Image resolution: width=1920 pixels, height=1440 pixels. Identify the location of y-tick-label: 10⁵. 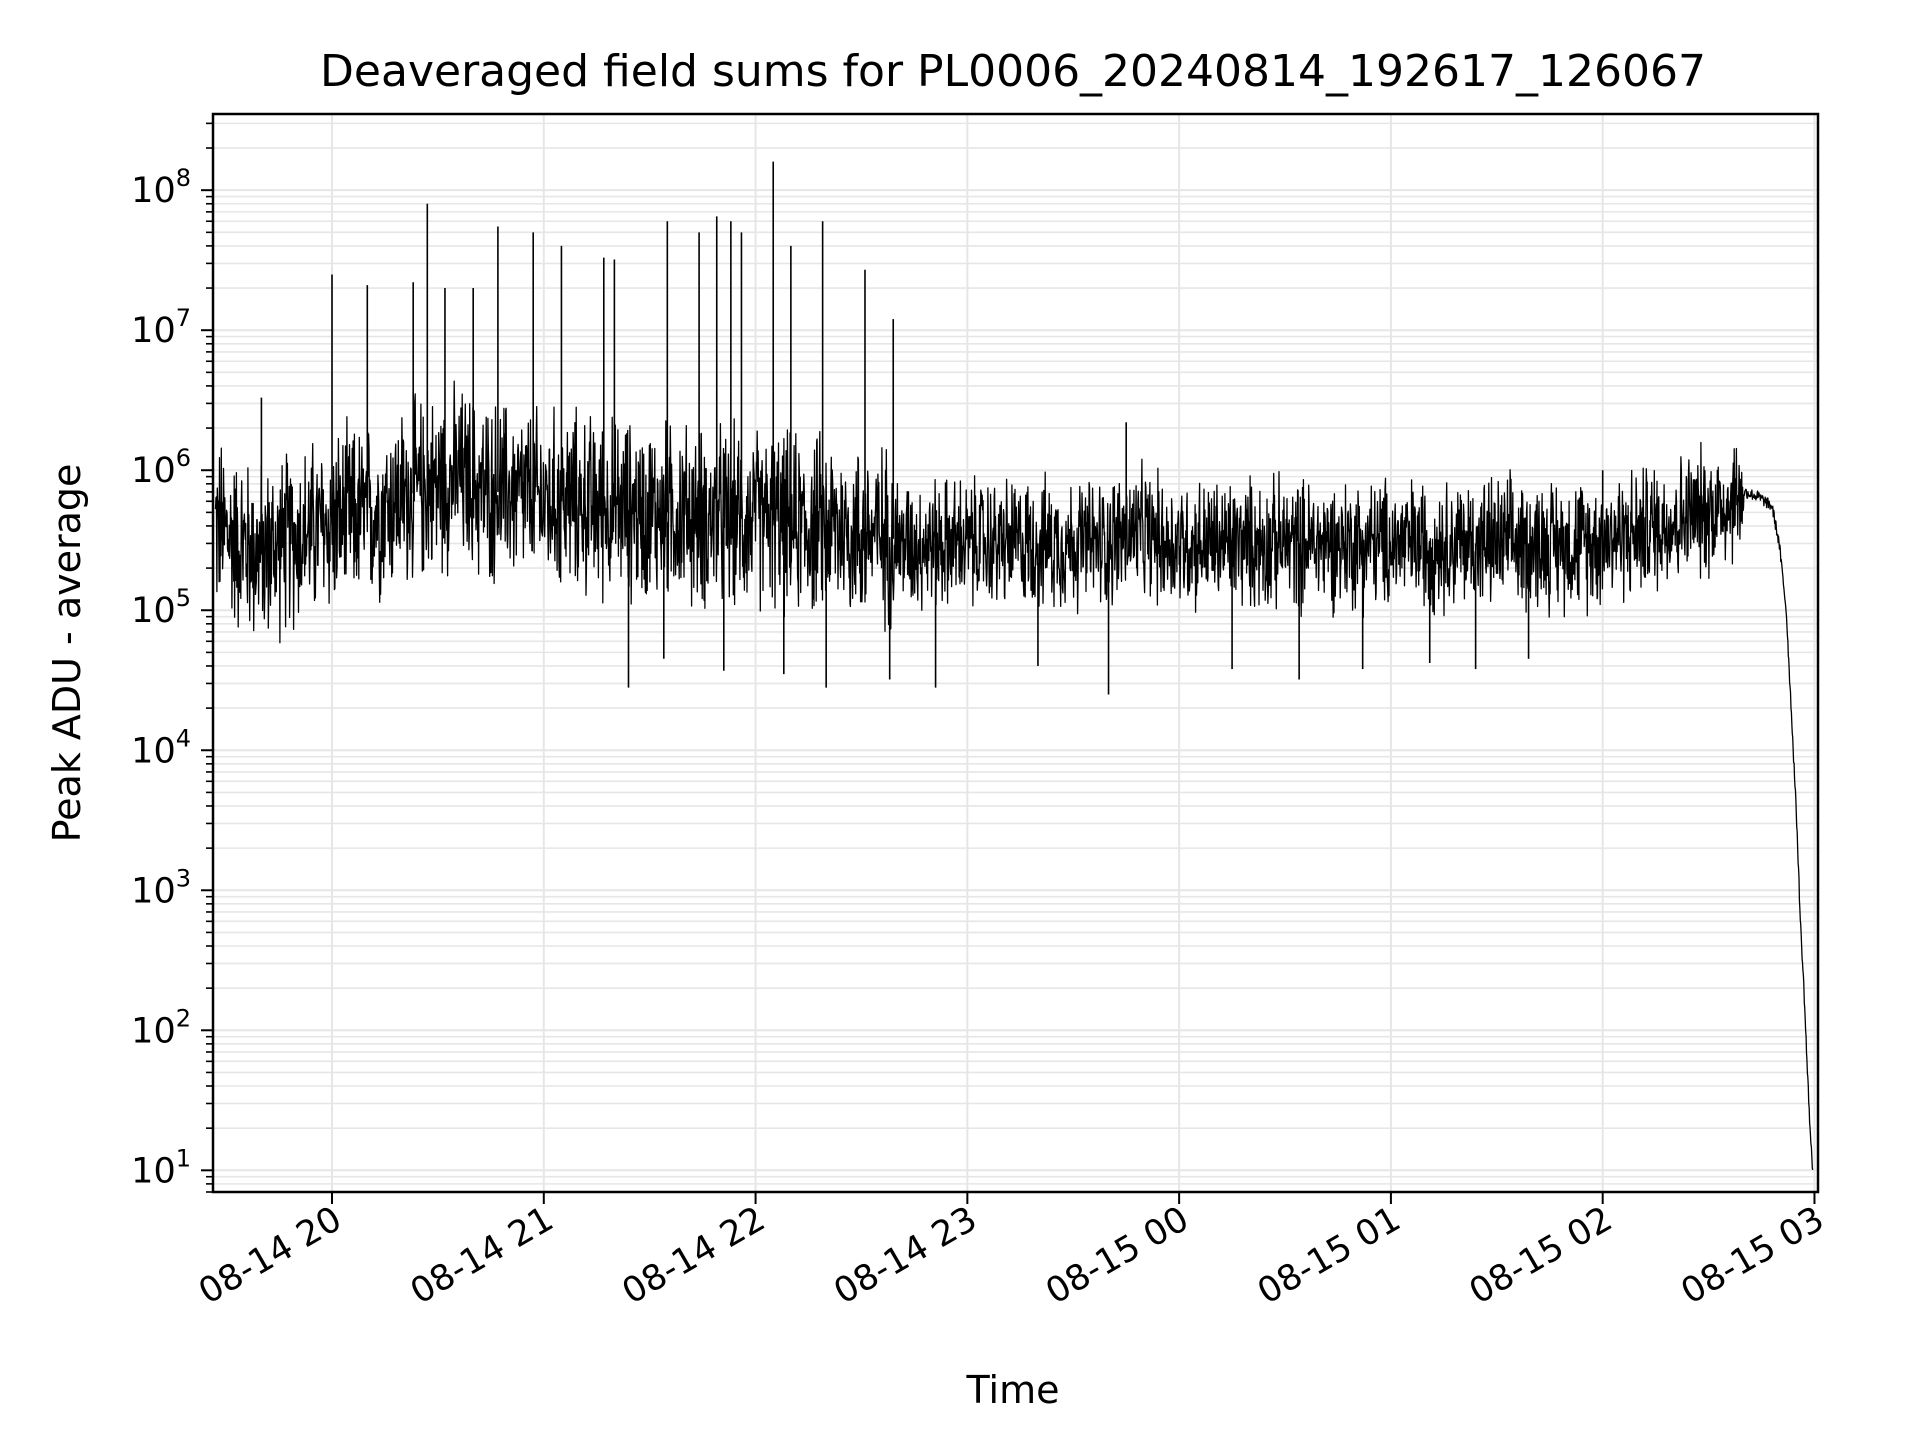
(161, 607).